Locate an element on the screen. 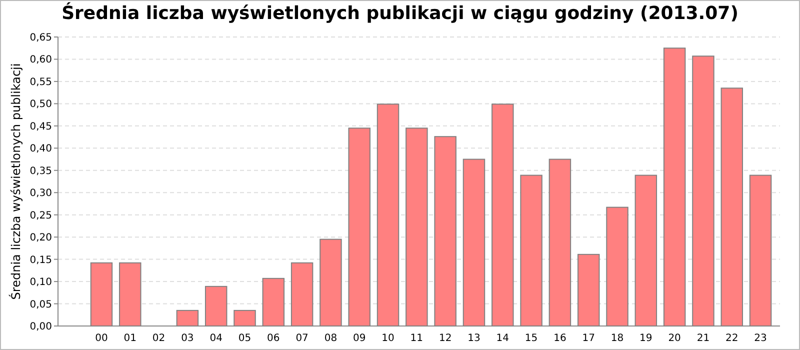 Image resolution: width=800 pixels, height=350 pixels. x-tick-label: 08 is located at coordinates (331, 338).